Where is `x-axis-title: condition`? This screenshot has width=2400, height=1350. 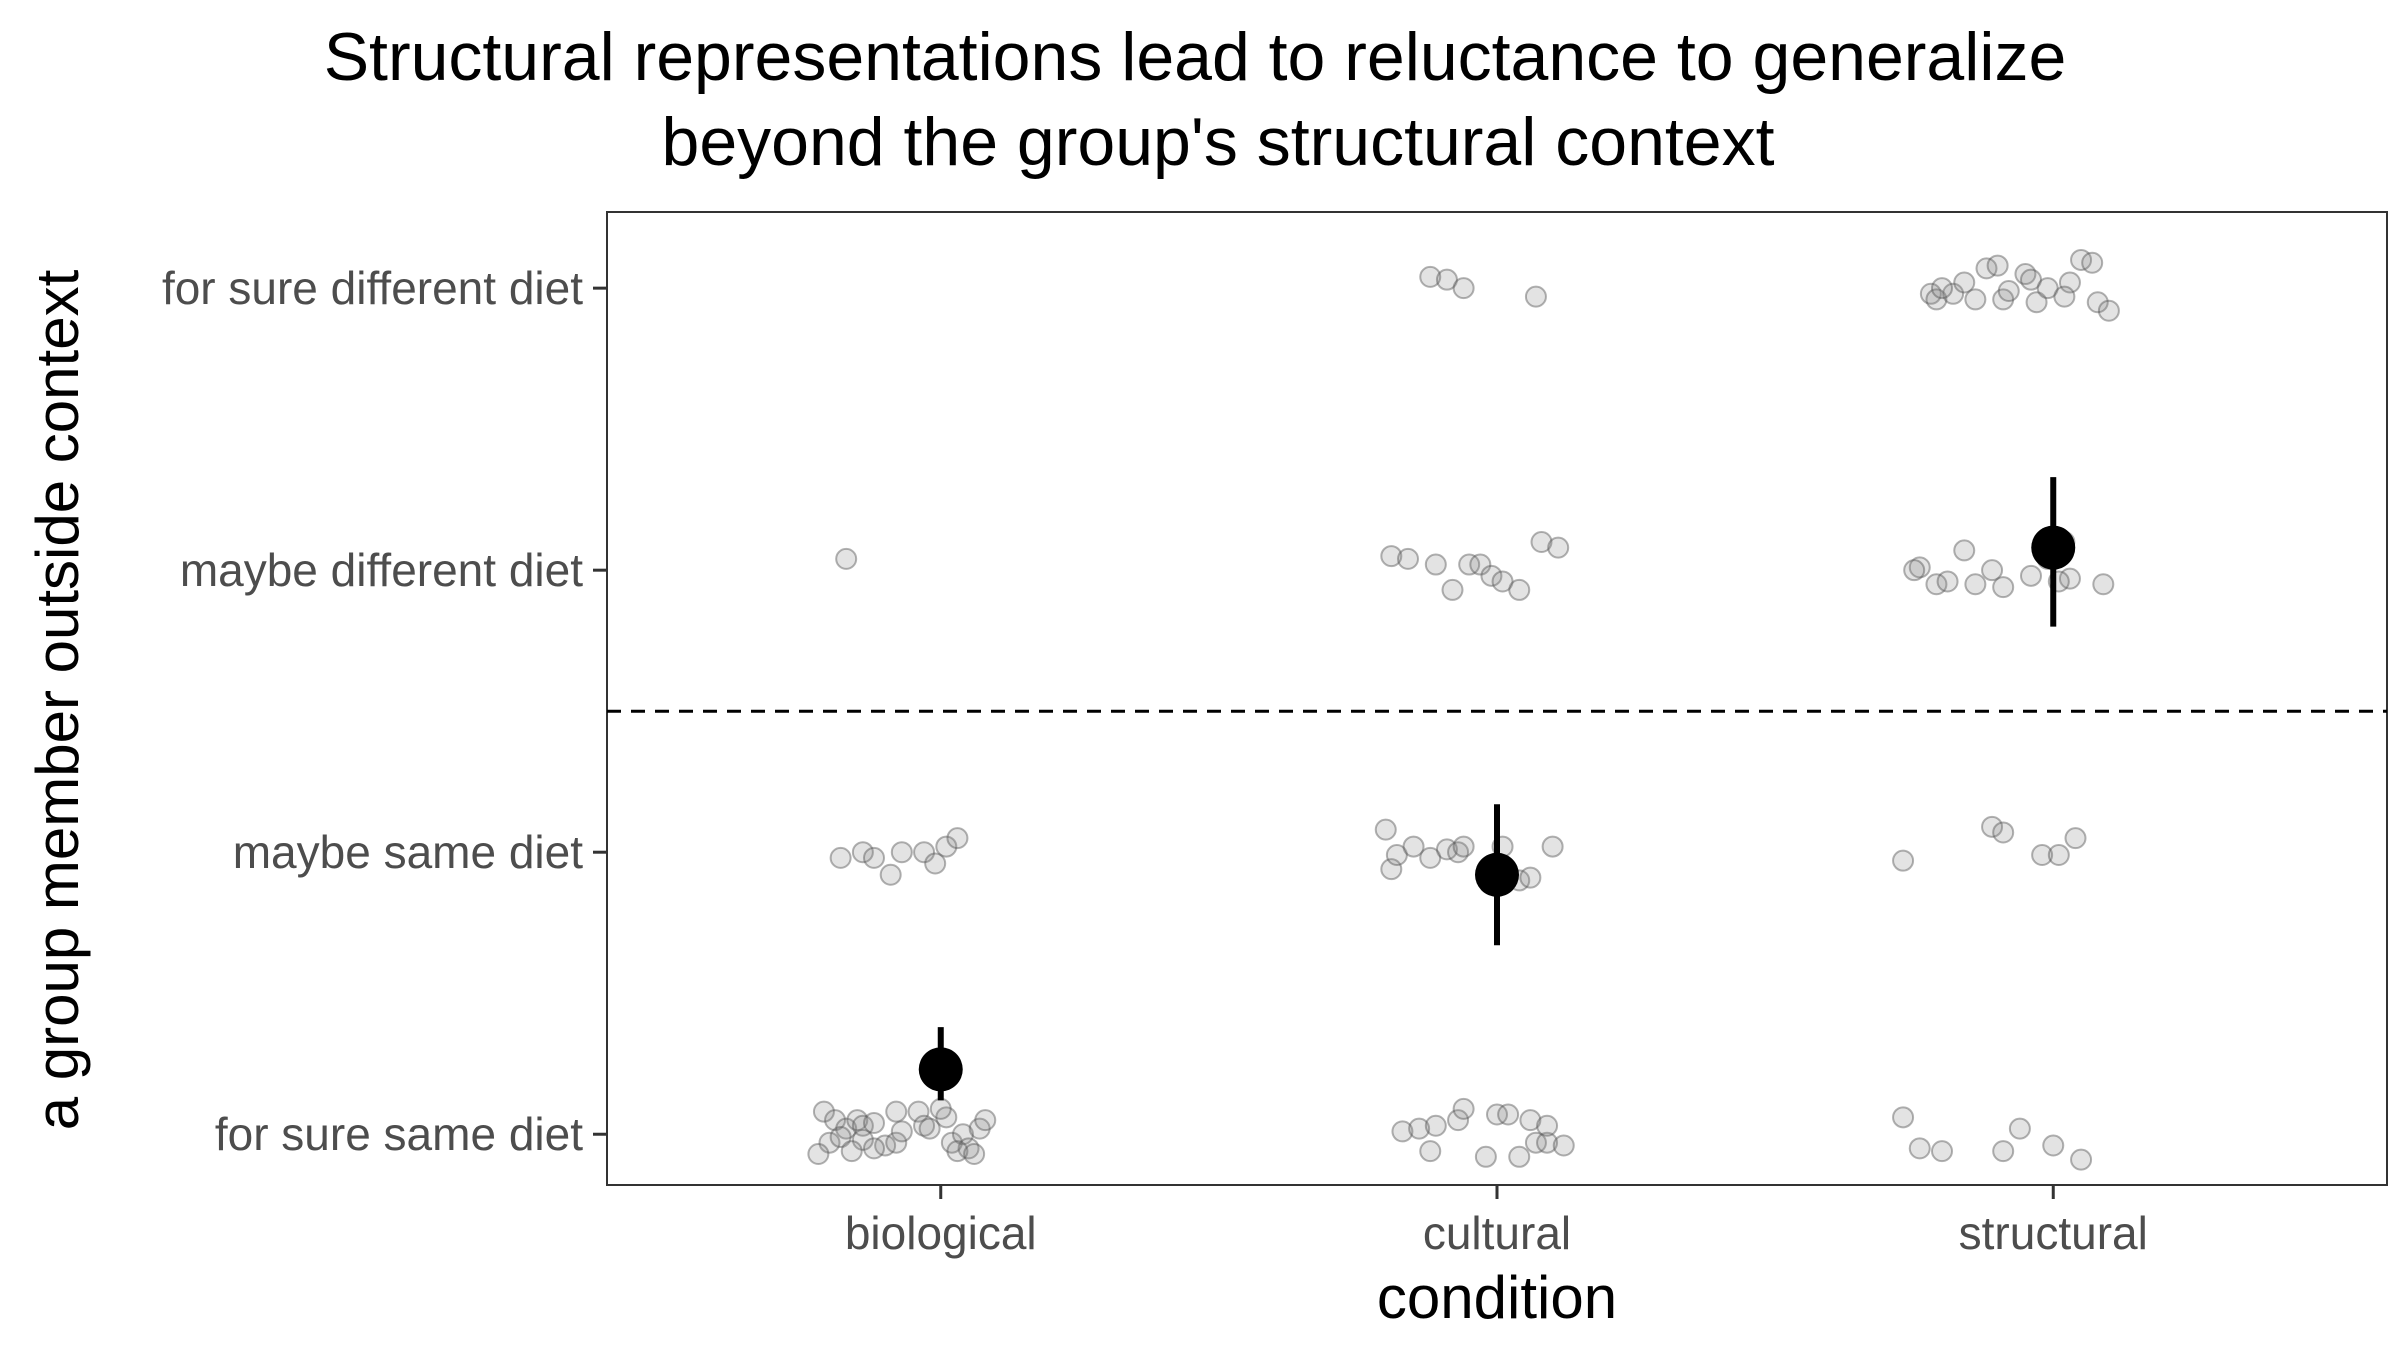
x-axis-title: condition is located at coordinates (1497, 1297).